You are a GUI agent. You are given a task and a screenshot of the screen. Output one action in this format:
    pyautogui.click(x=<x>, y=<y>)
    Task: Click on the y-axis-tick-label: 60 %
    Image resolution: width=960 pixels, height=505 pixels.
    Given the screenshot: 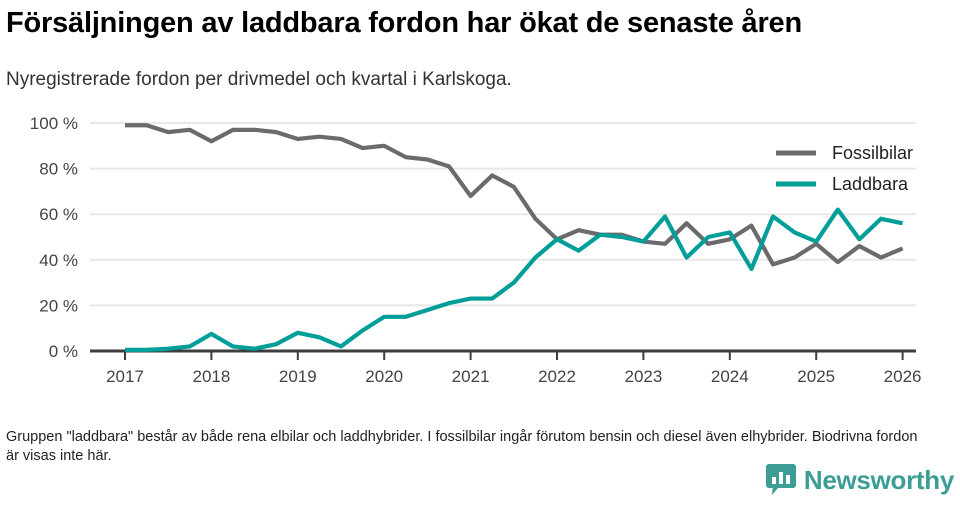 What is the action you would take?
    pyautogui.click(x=58, y=214)
    